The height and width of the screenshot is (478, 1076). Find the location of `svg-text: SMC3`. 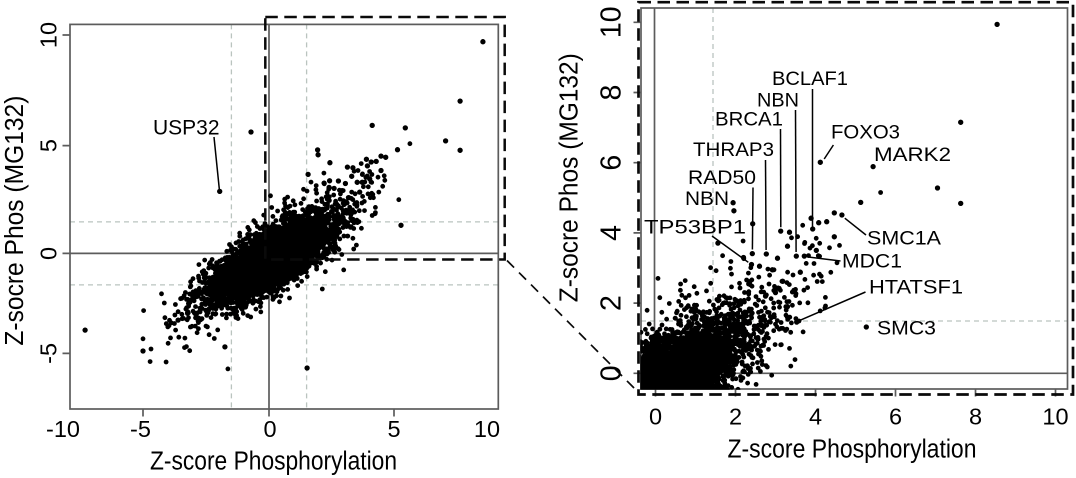

svg-text: SMC3 is located at coordinates (906, 329).